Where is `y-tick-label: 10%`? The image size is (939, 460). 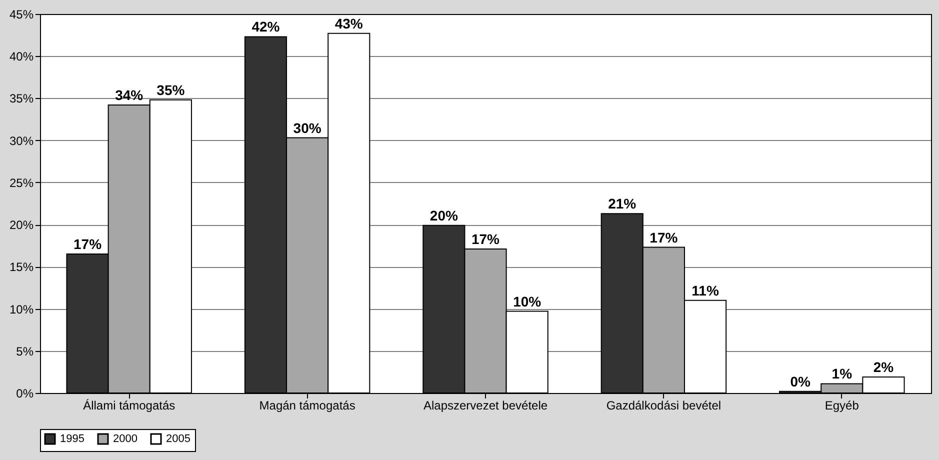 y-tick-label: 10% is located at coordinates (21, 309).